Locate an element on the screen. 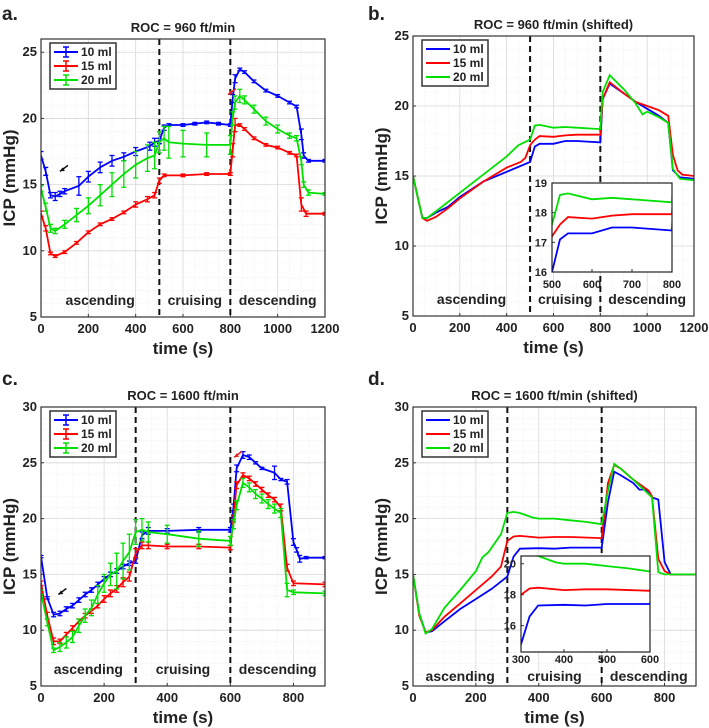 Image resolution: width=709 pixels, height=728 pixels. panel-label: a. is located at coordinates (10, 14).